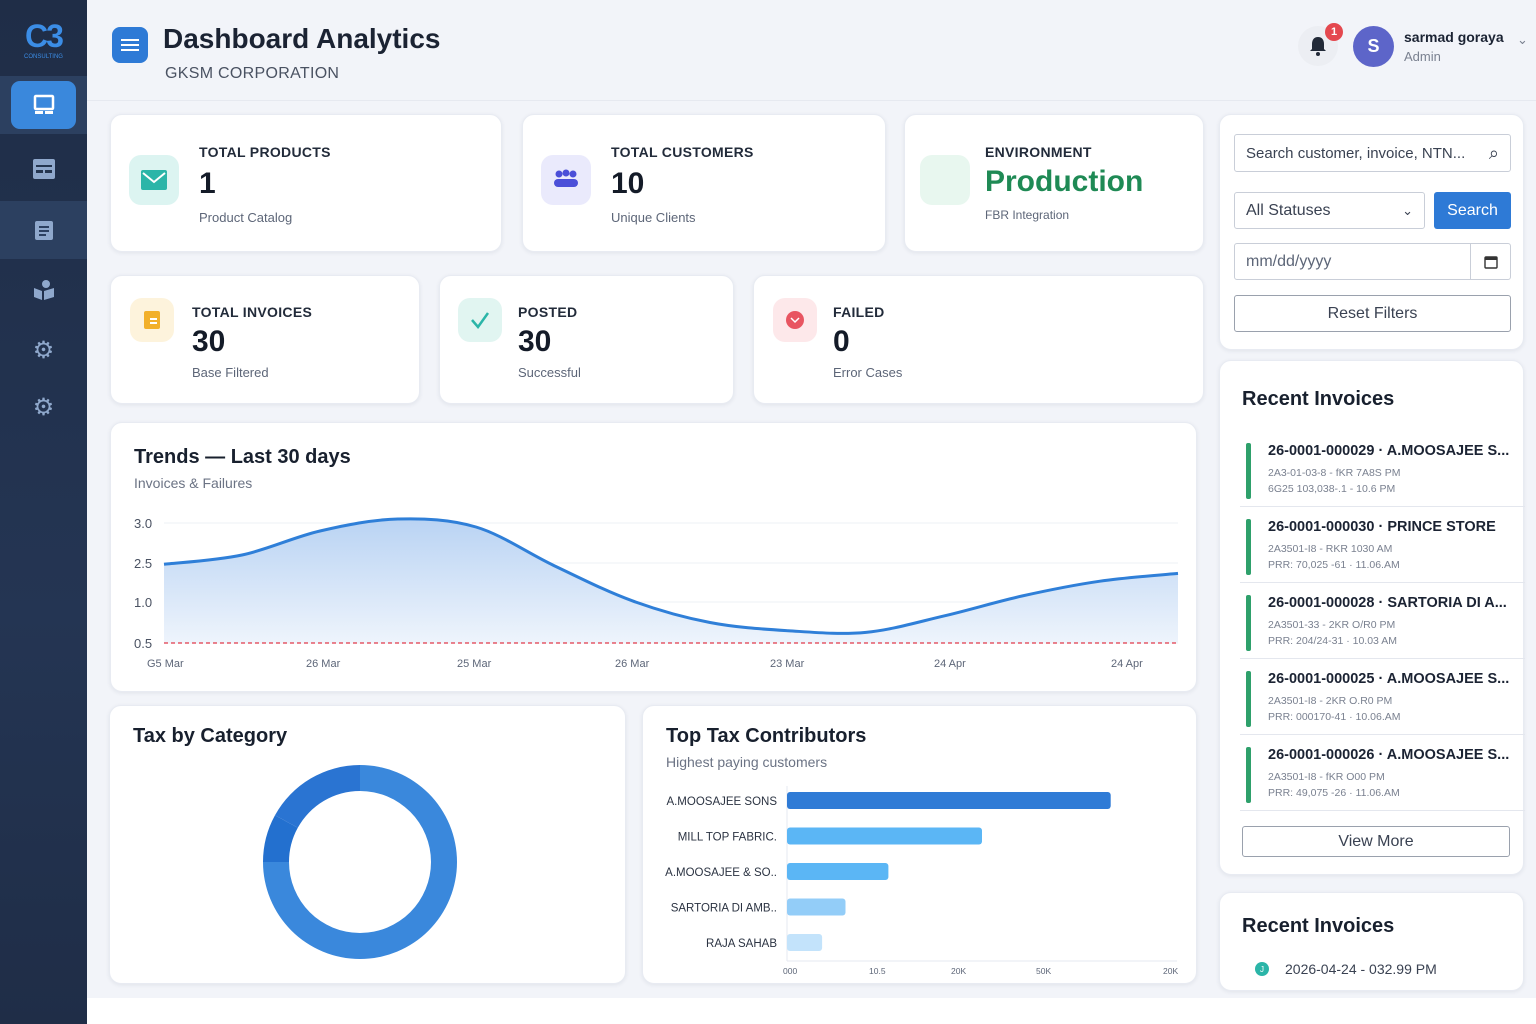 The image size is (1536, 1024). I want to click on kpi-label: FAILED, so click(859, 312).